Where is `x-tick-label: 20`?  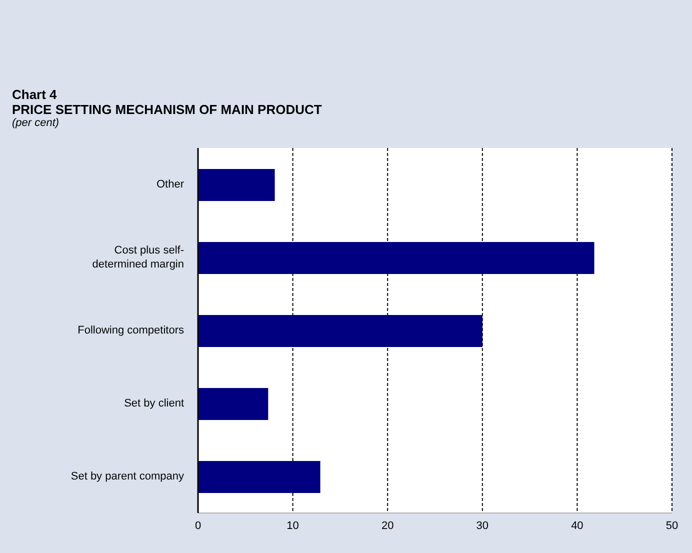
x-tick-label: 20 is located at coordinates (387, 526).